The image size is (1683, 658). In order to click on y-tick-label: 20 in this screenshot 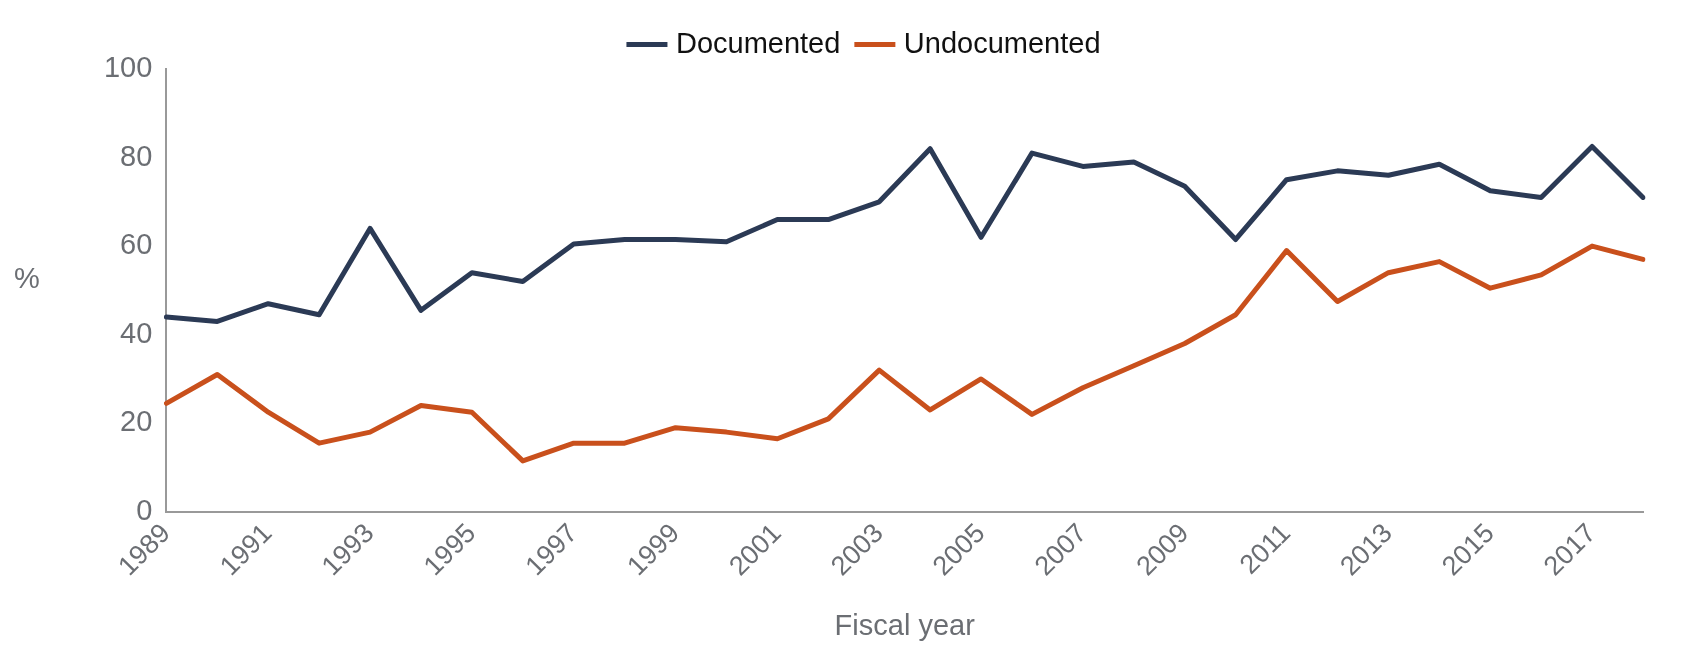, I will do `click(136, 421)`.